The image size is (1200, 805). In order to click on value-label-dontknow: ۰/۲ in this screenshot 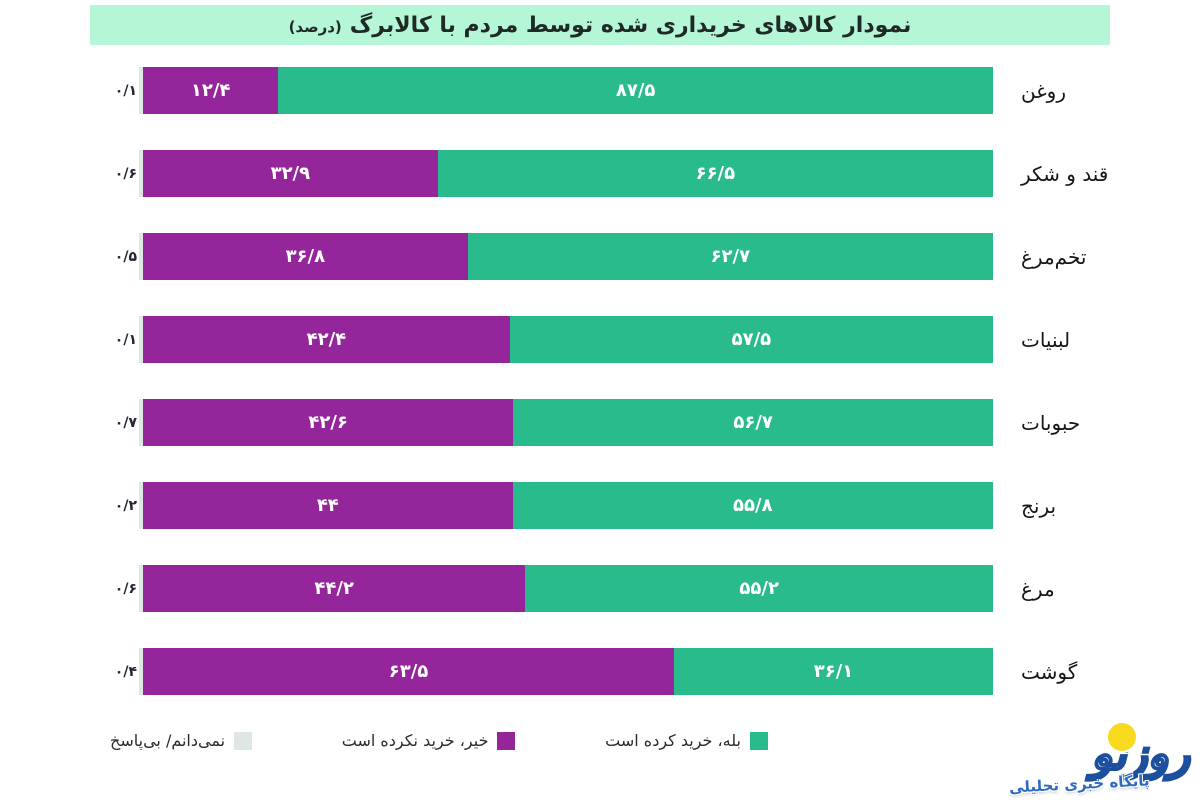, I will do `click(125, 505)`.